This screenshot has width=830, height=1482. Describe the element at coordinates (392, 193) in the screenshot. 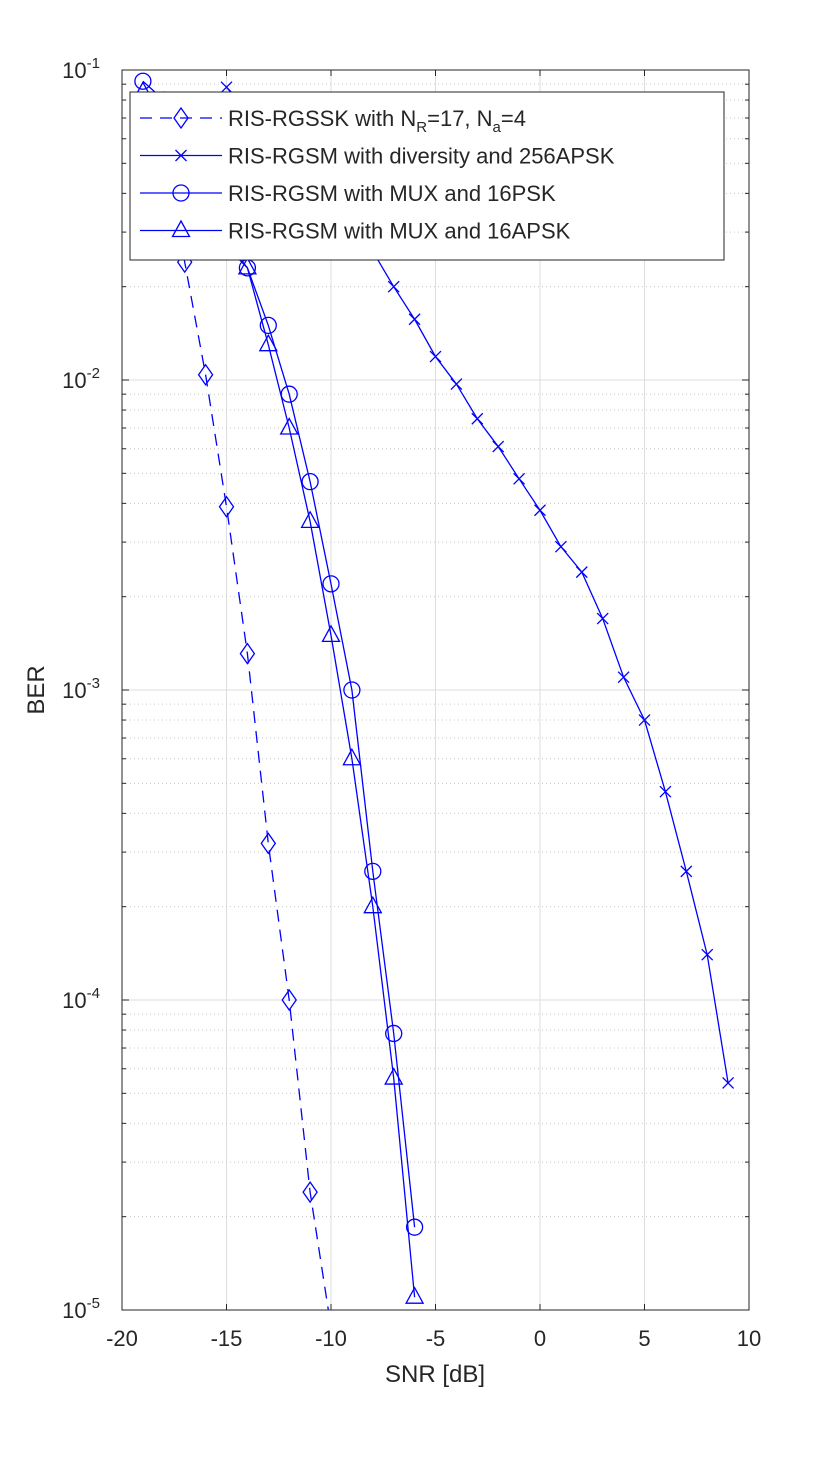

I see `legend-label-3: RIS-RGSM with MUX and 16PSK` at that location.